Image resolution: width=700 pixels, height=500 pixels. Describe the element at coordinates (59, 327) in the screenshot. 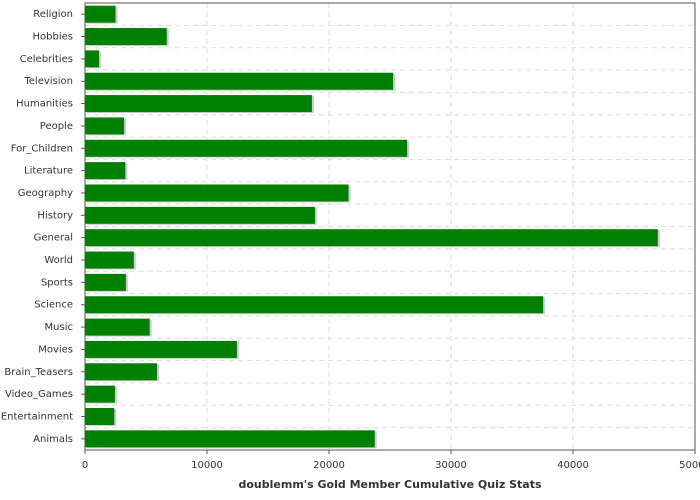

I see `y-tick-label: Music` at that location.